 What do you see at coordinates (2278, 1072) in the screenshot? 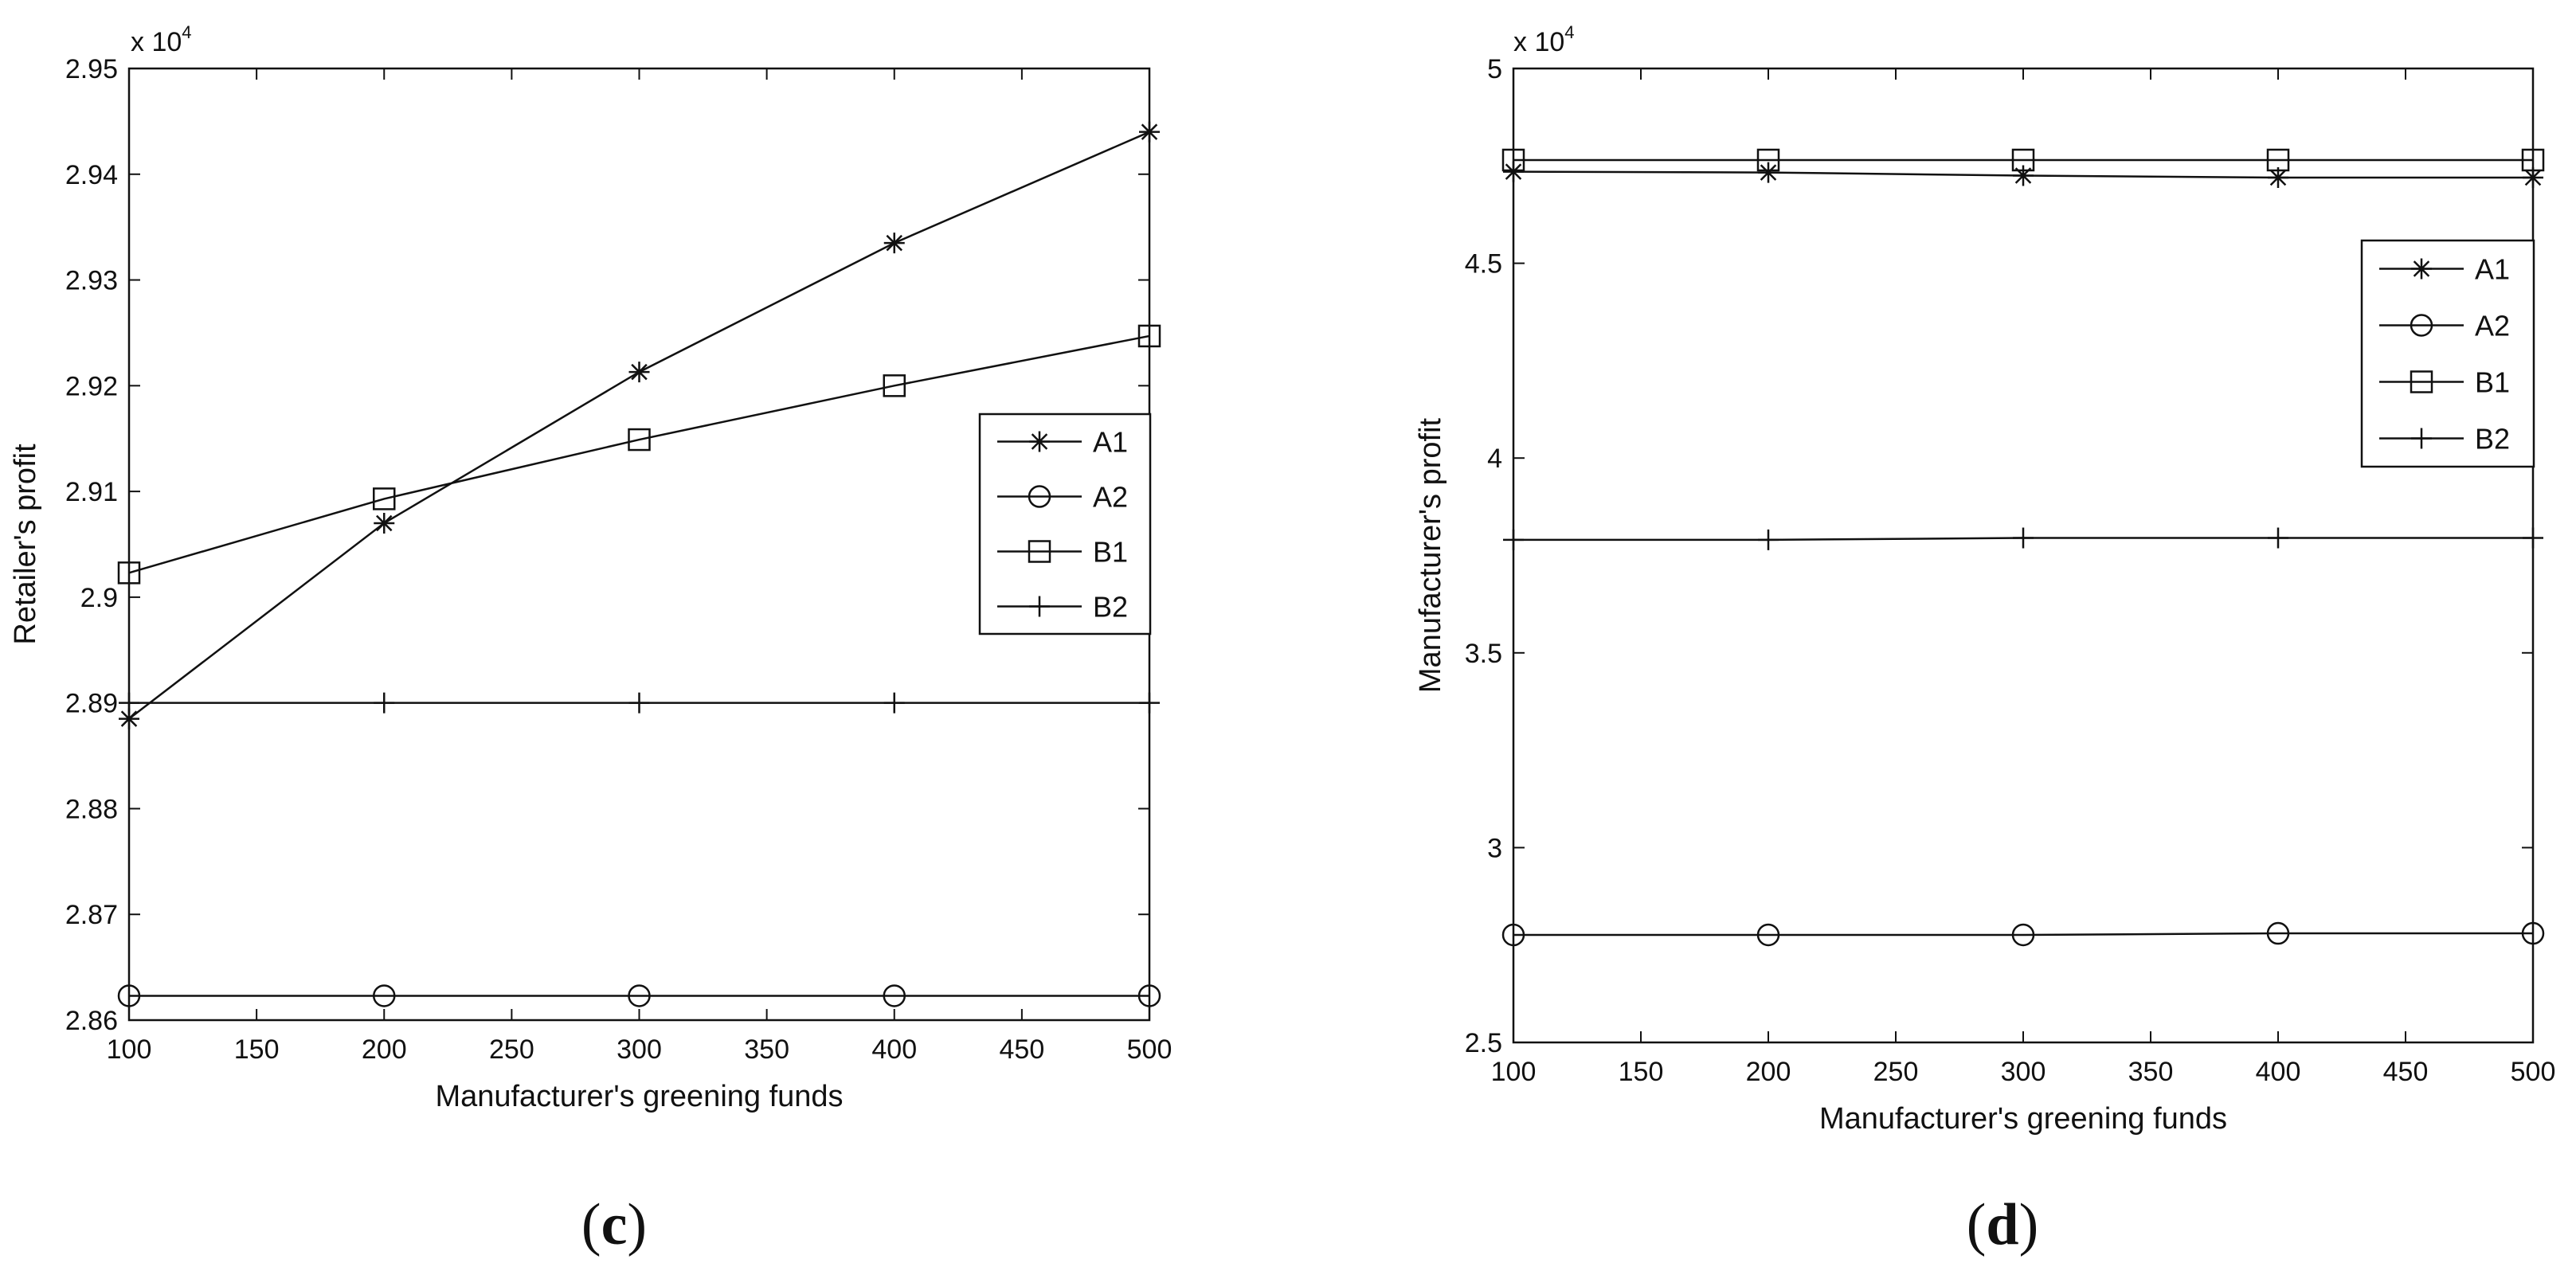
I see `x-tick-label: 400` at bounding box center [2278, 1072].